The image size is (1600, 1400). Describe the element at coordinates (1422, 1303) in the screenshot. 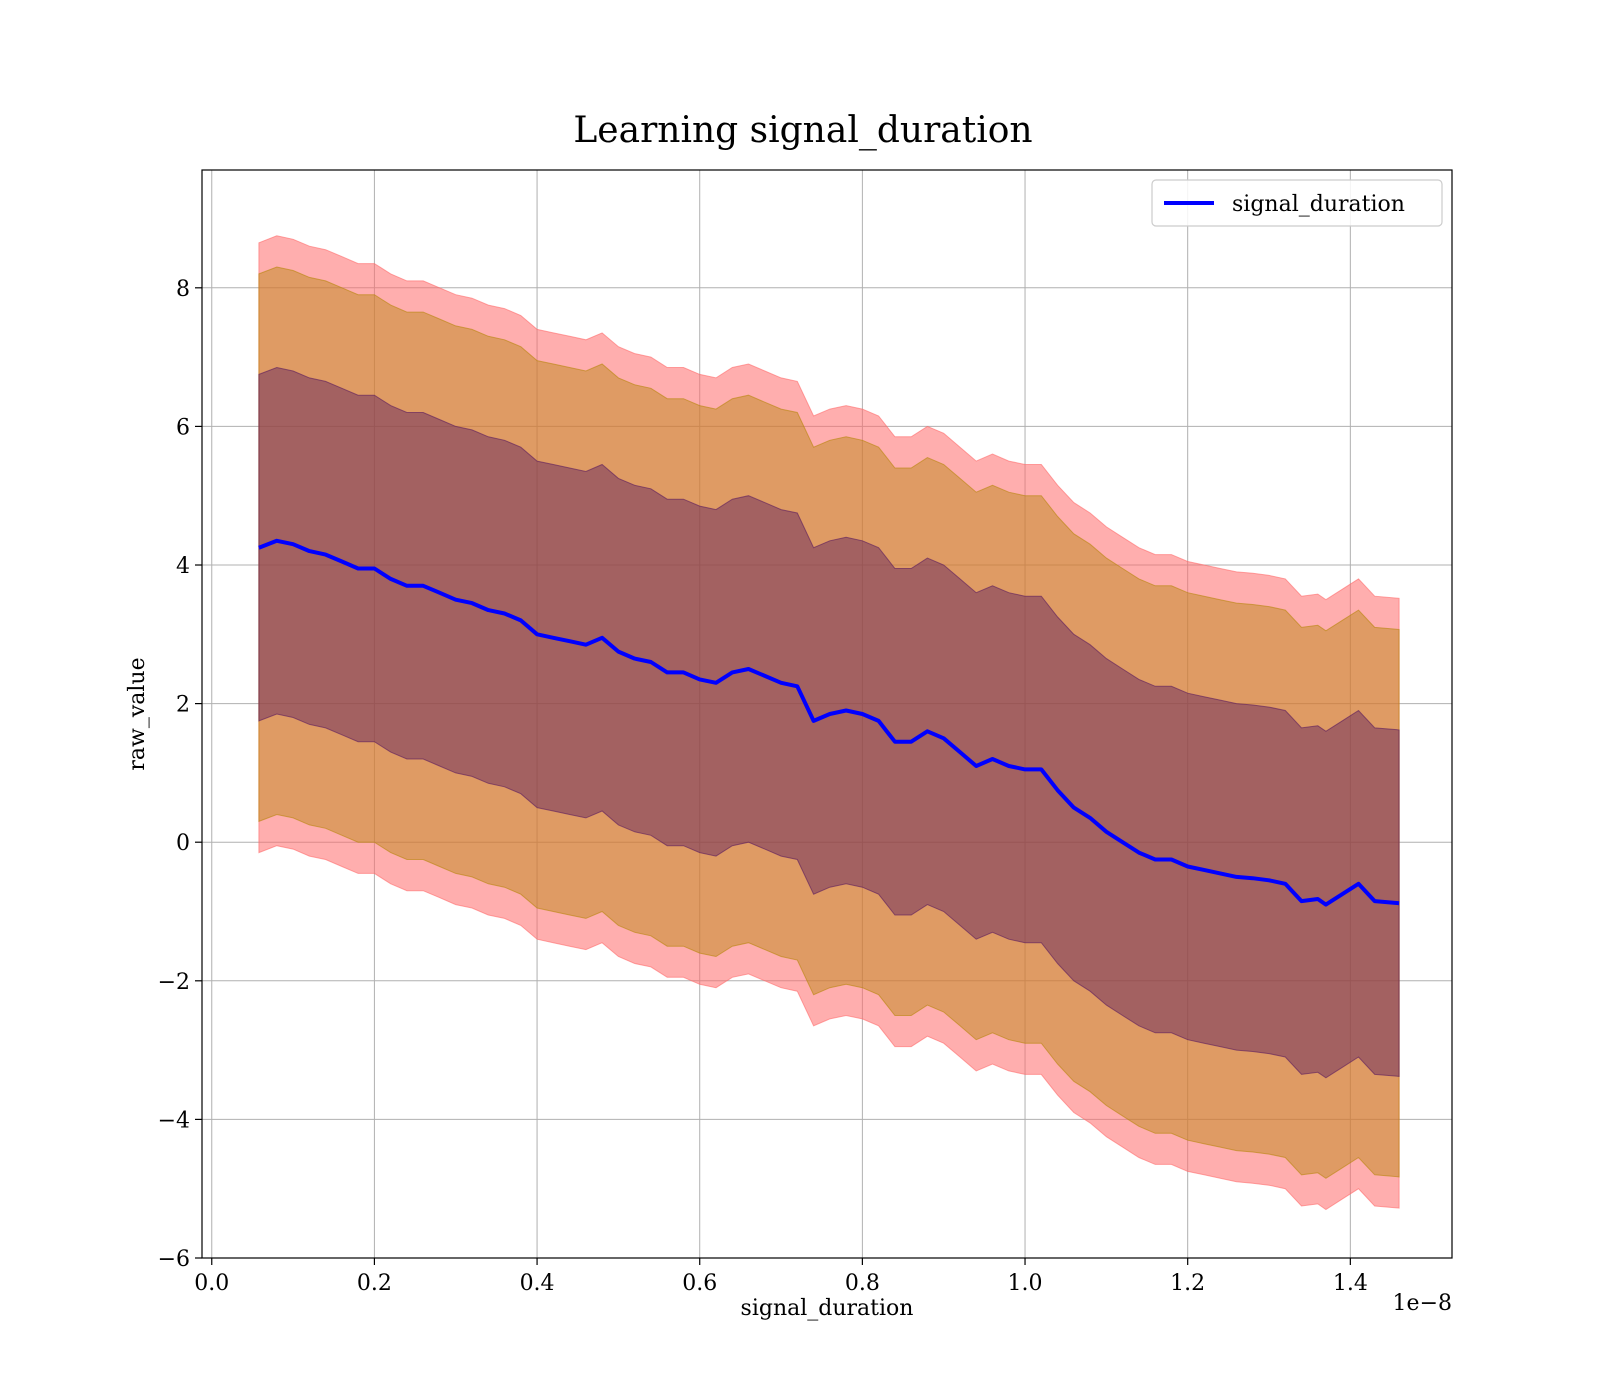

I see `x-offset-label: 1e−8` at that location.